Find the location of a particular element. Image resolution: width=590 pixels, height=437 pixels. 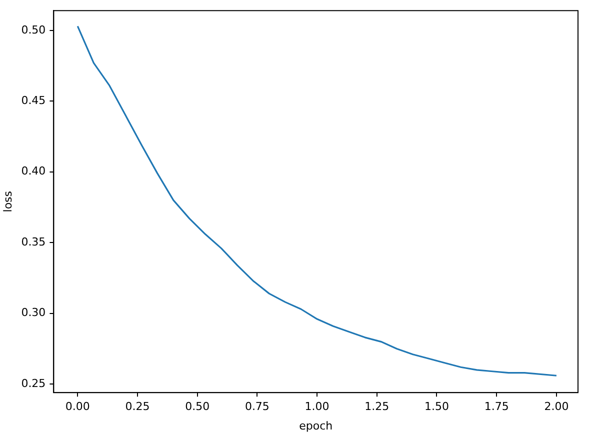

y-tick-label: 0.40 is located at coordinates (33, 171).